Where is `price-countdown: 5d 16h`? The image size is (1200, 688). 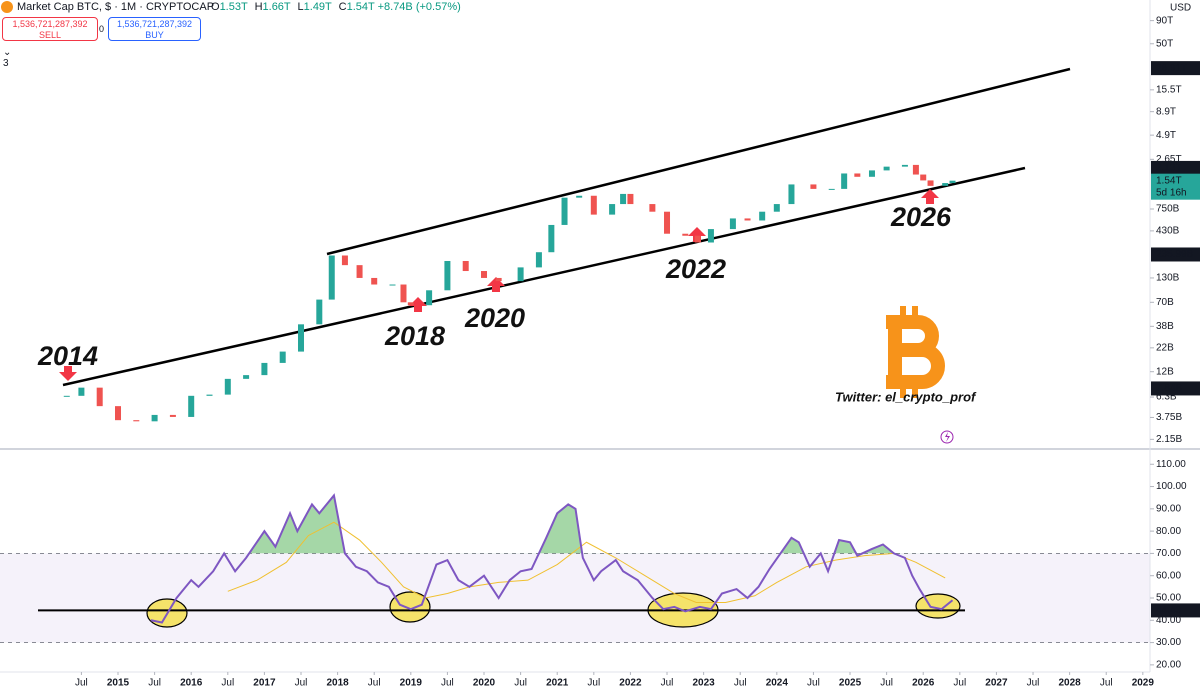 price-countdown: 5d 16h is located at coordinates (1171, 192).